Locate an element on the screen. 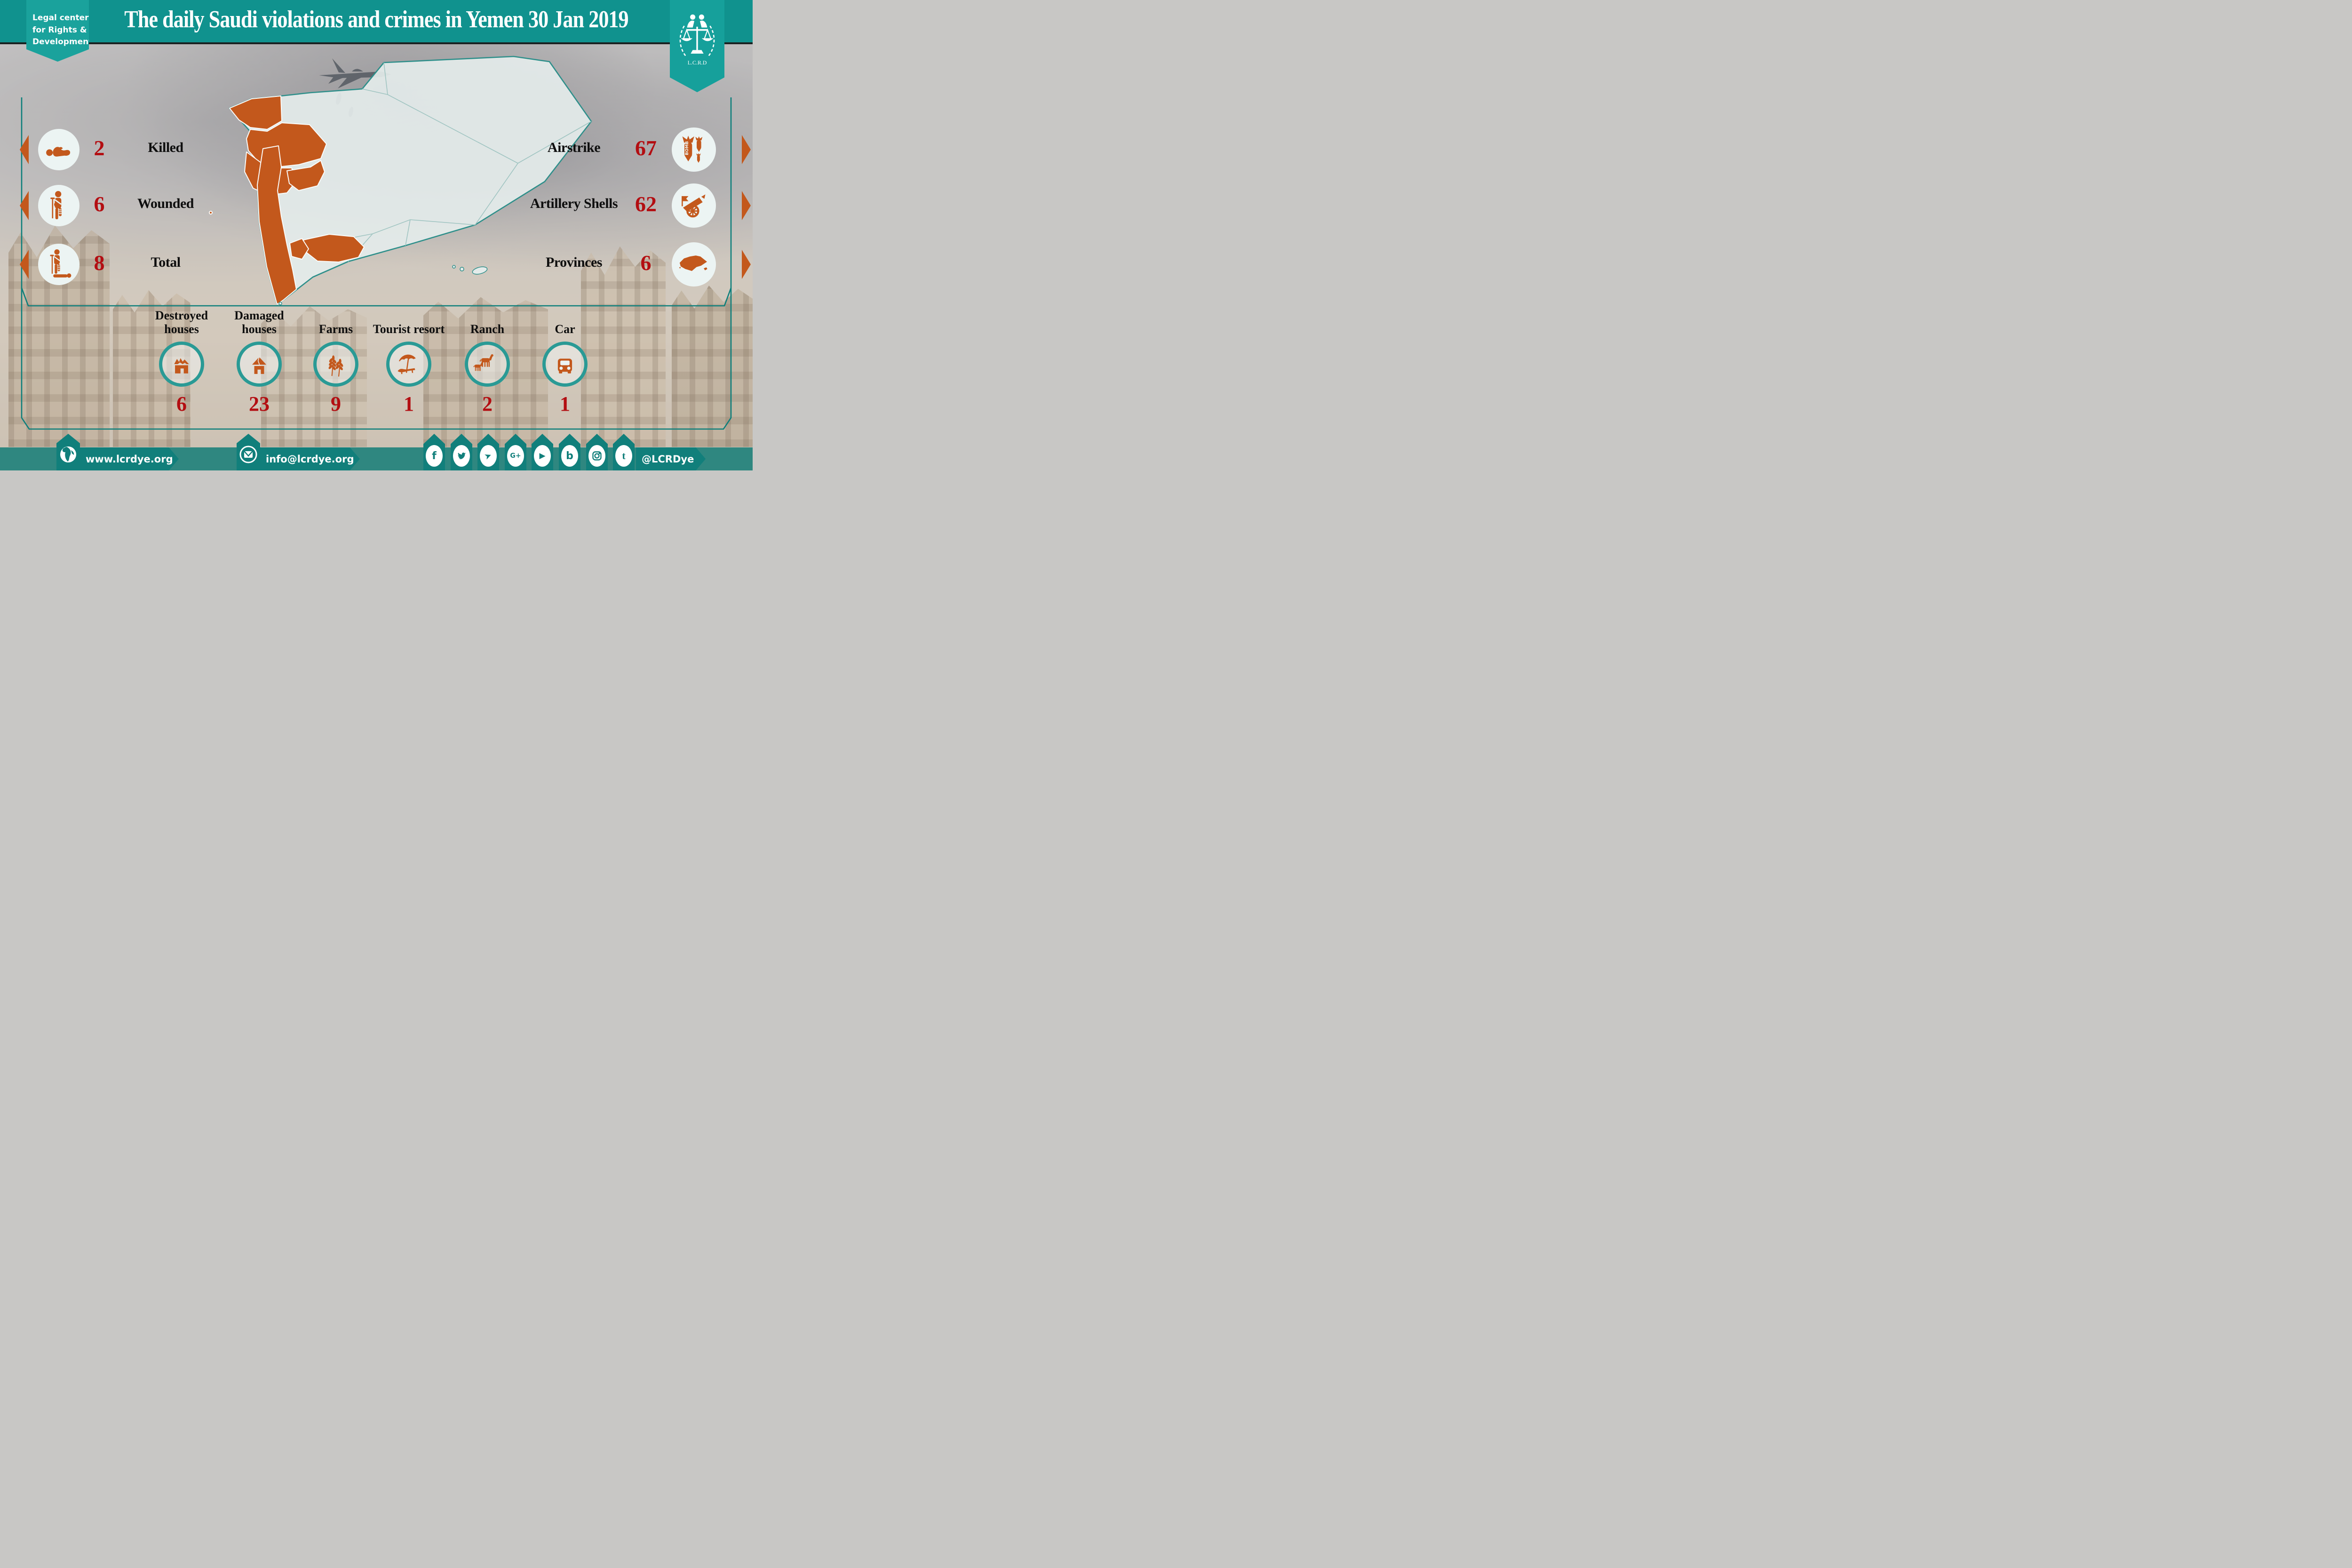 Image resolution: width=2352 pixels, height=1568 pixels. ranch-value: 2 is located at coordinates (487, 403).